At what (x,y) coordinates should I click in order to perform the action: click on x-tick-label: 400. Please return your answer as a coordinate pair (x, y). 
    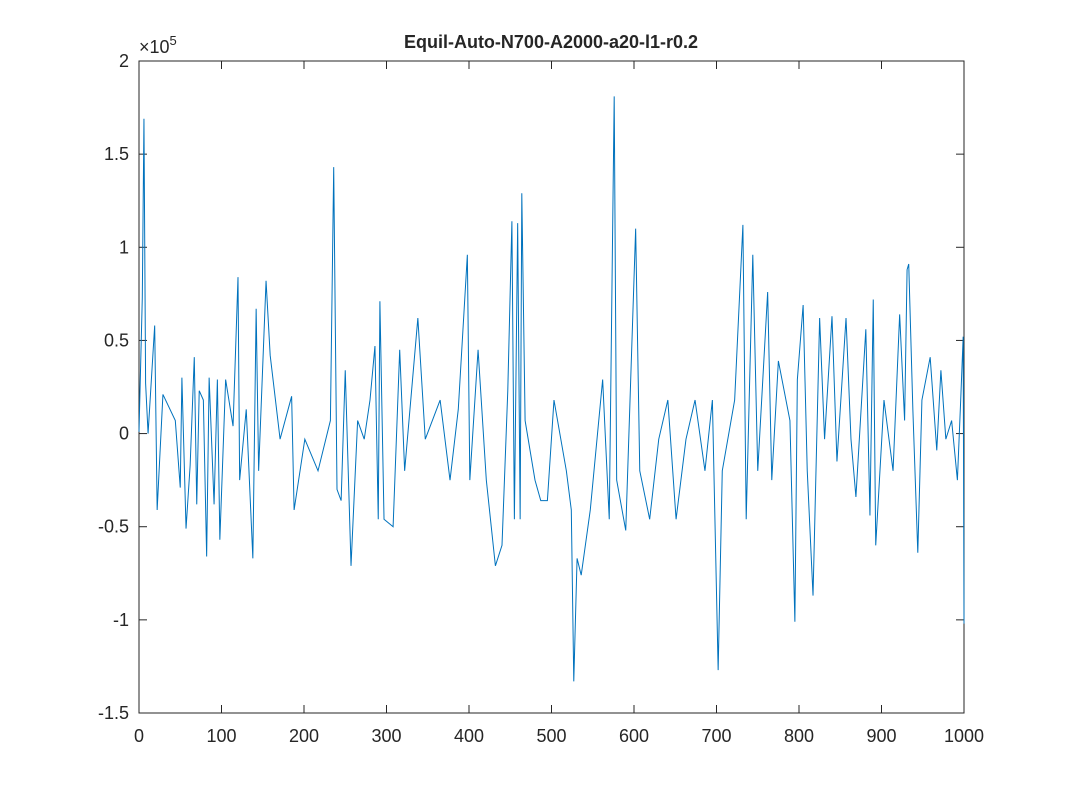
    Looking at the image, I should click on (469, 736).